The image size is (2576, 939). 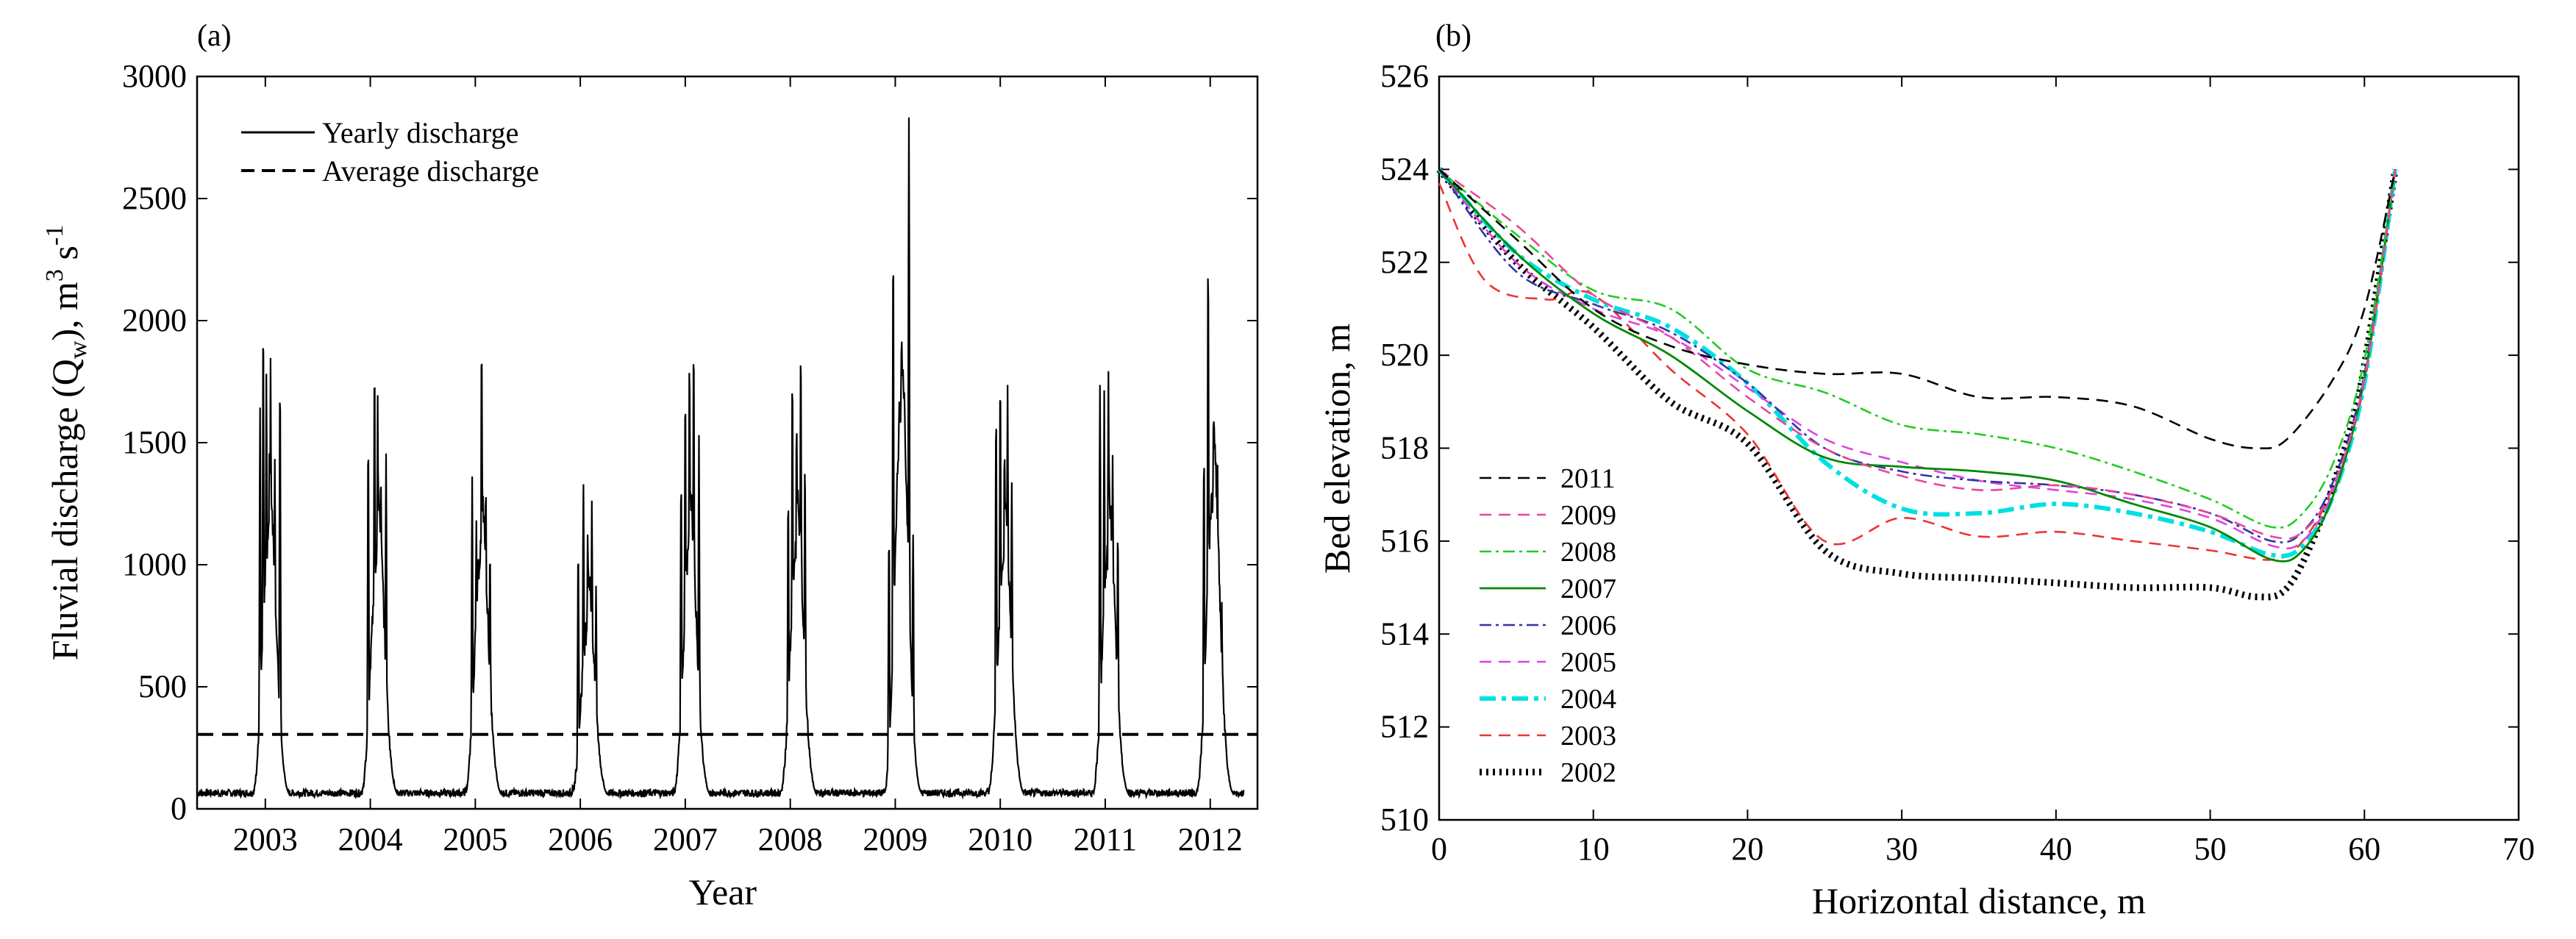 I want to click on panel-a-xtick-label: 2007, so click(x=685, y=839).